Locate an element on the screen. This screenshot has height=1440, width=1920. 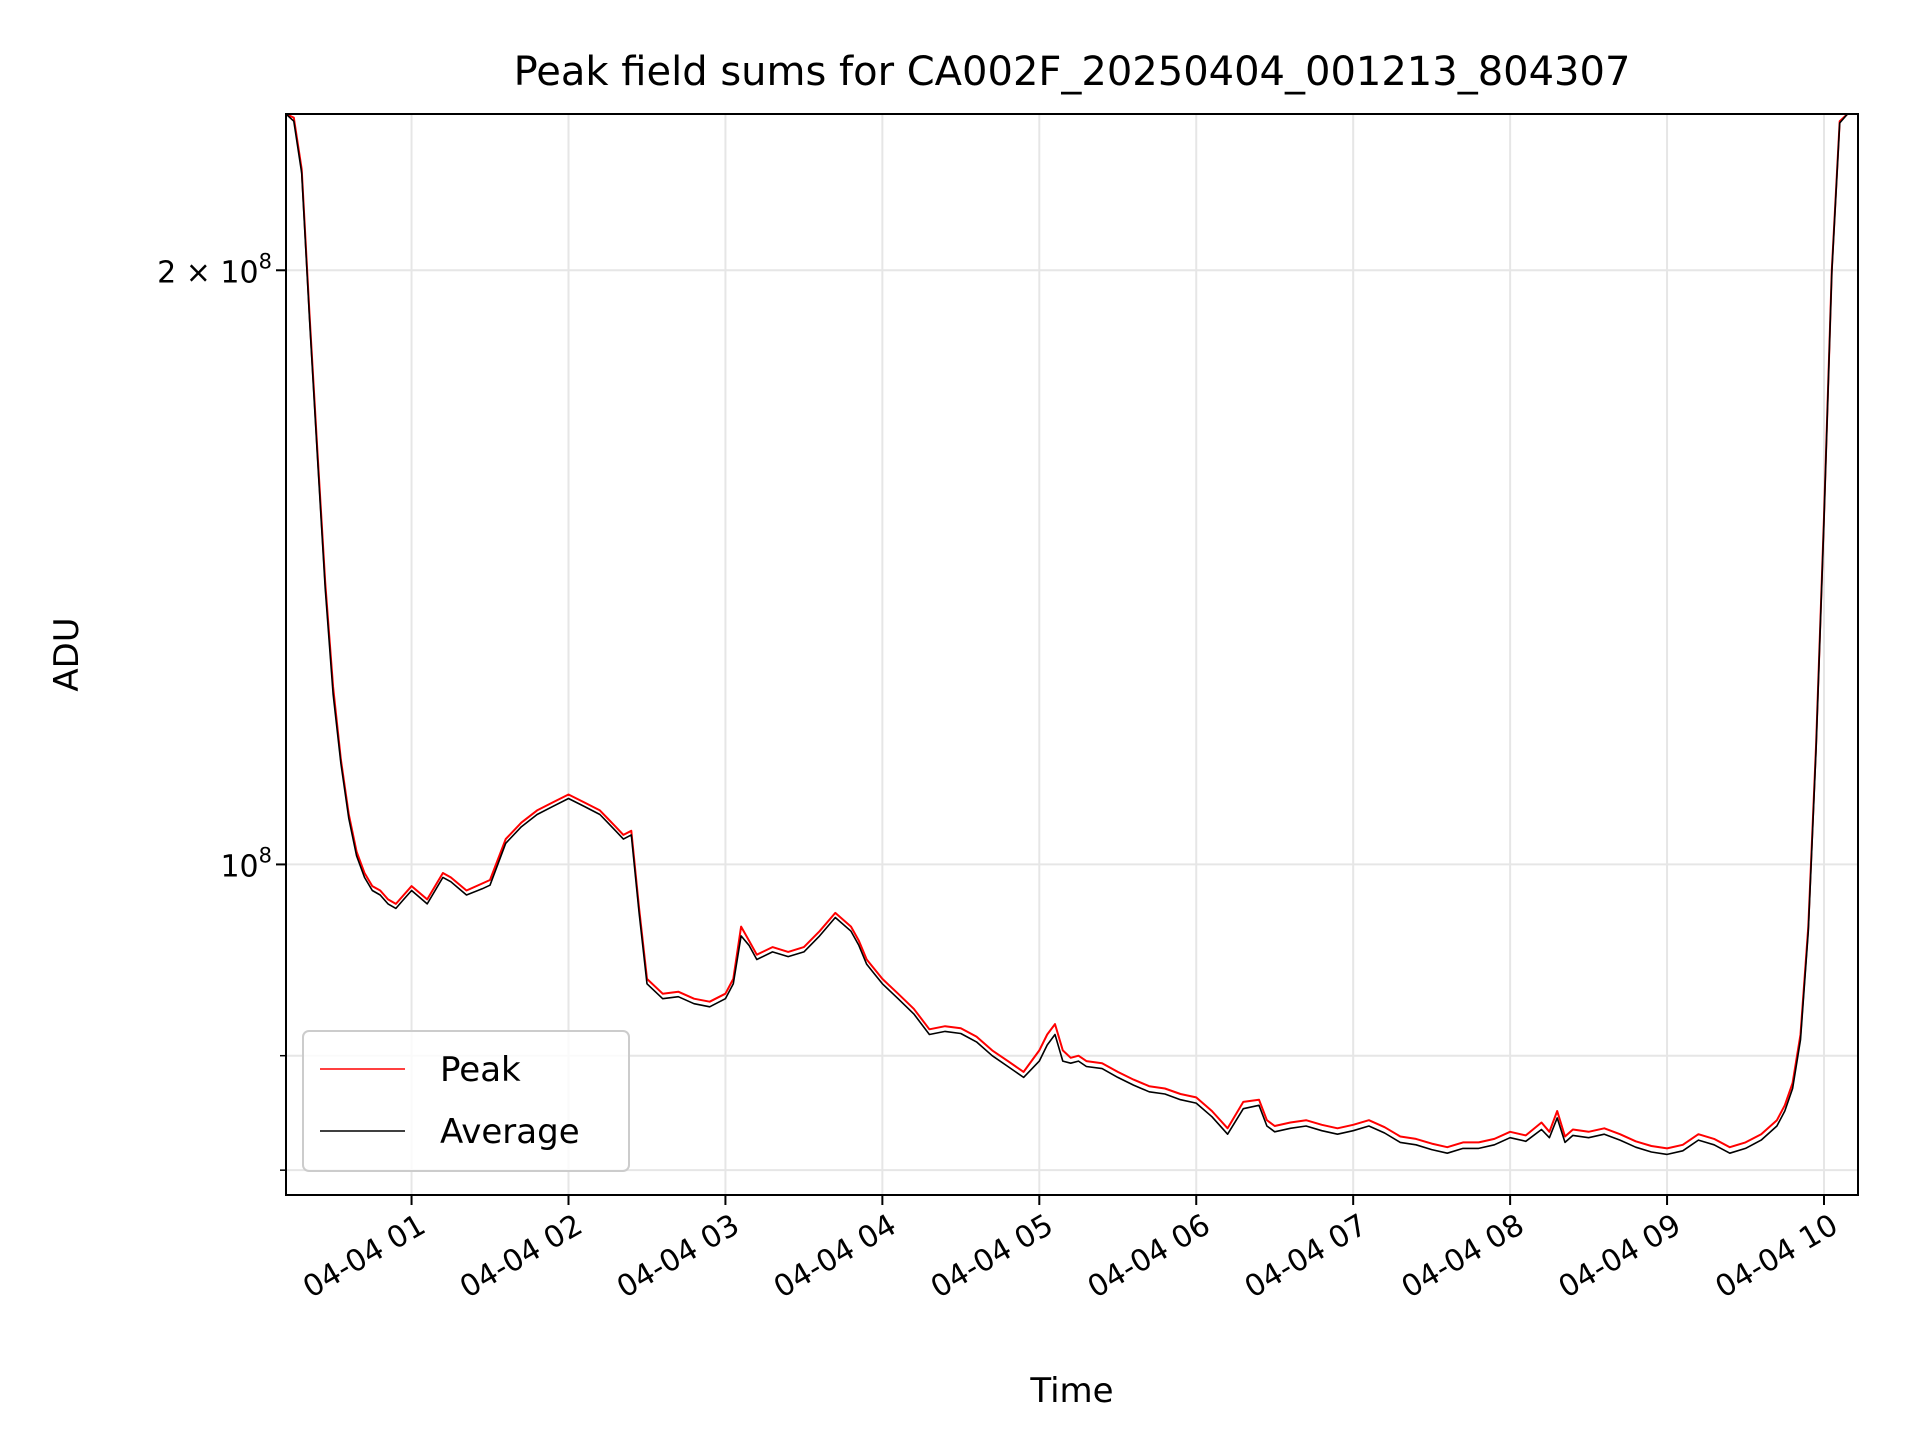
legend-box is located at coordinates (466, 1101).